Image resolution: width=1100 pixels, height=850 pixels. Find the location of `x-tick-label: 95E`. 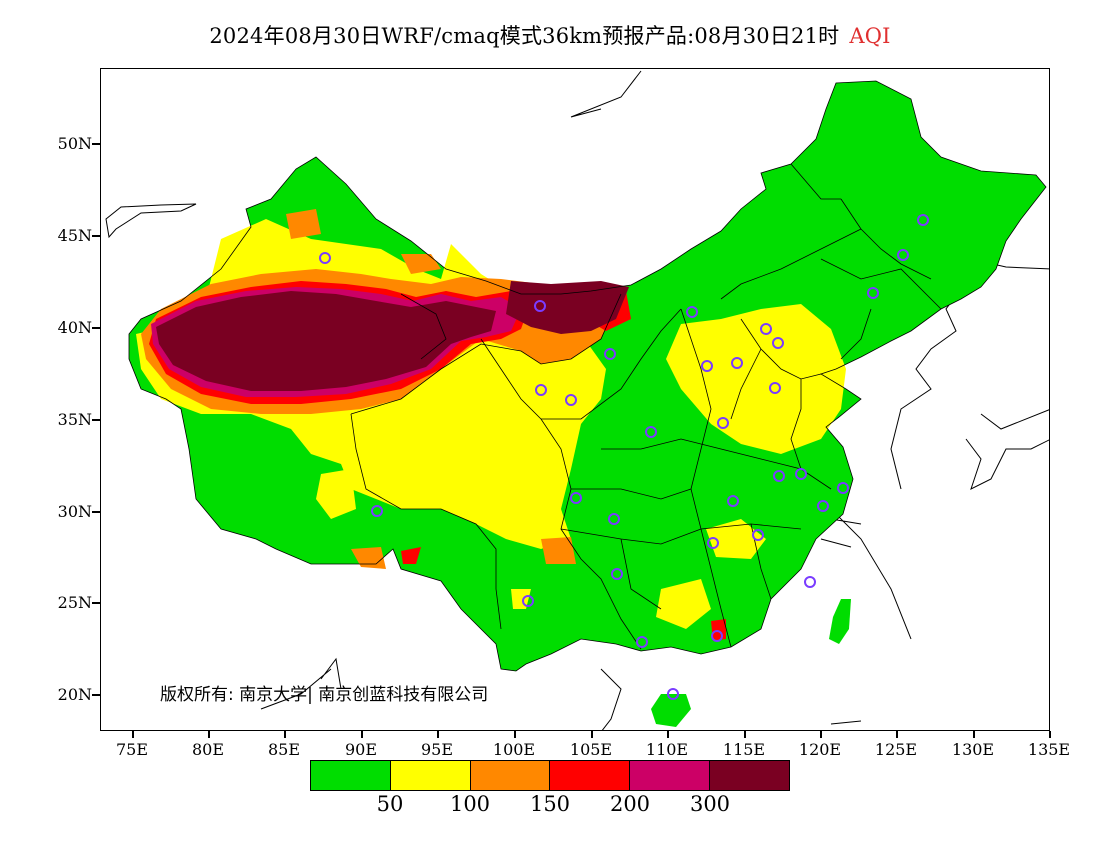

x-tick-label: 95E is located at coordinates (437, 749).